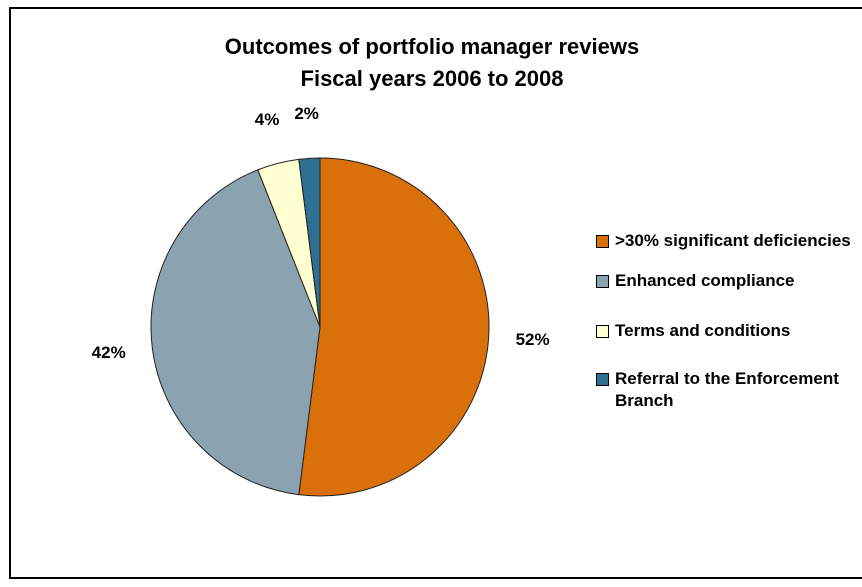 This screenshot has width=862, height=587. What do you see at coordinates (432, 46) in the screenshot?
I see `chart-title: Outcomes of portfolio manager reviews` at bounding box center [432, 46].